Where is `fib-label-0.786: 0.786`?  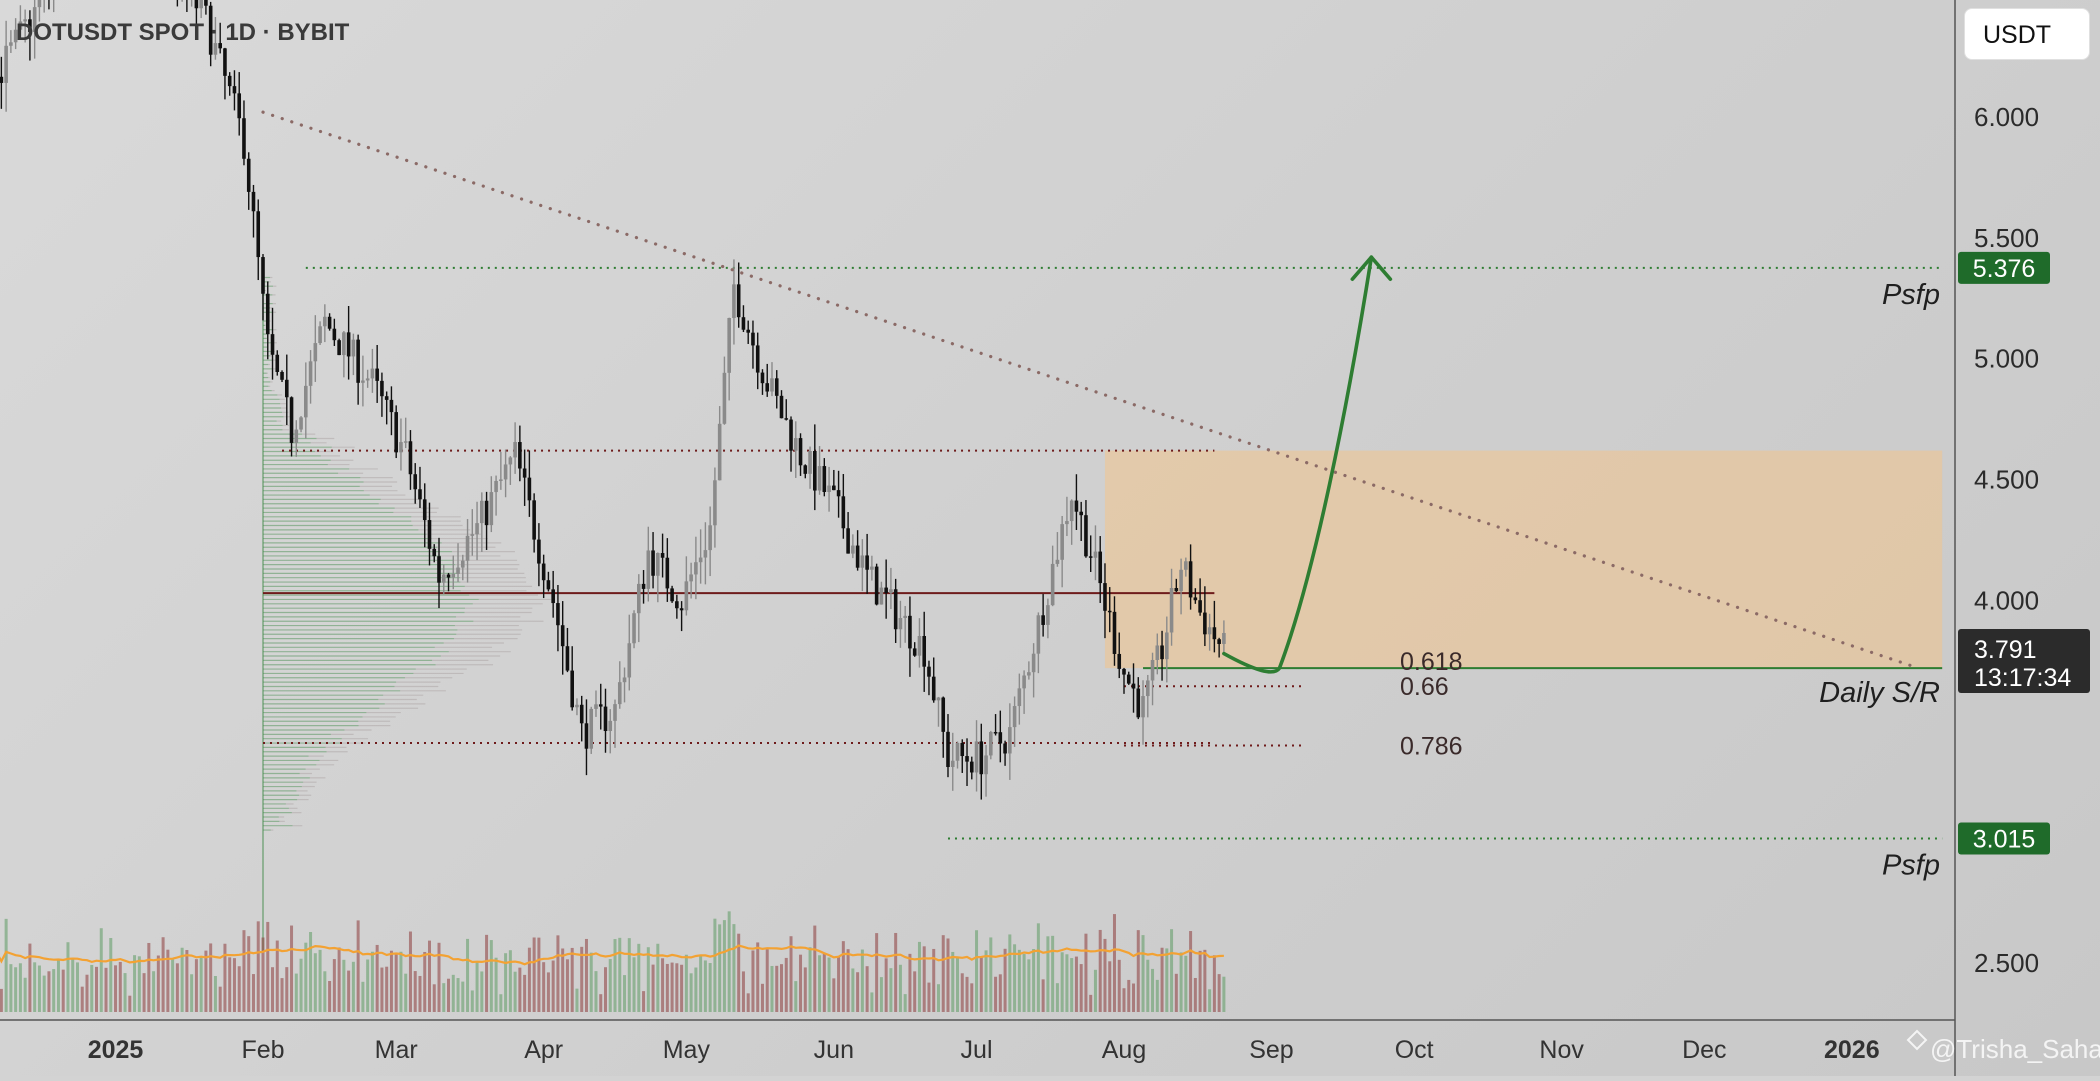
fib-label-0.786: 0.786 is located at coordinates (1431, 746).